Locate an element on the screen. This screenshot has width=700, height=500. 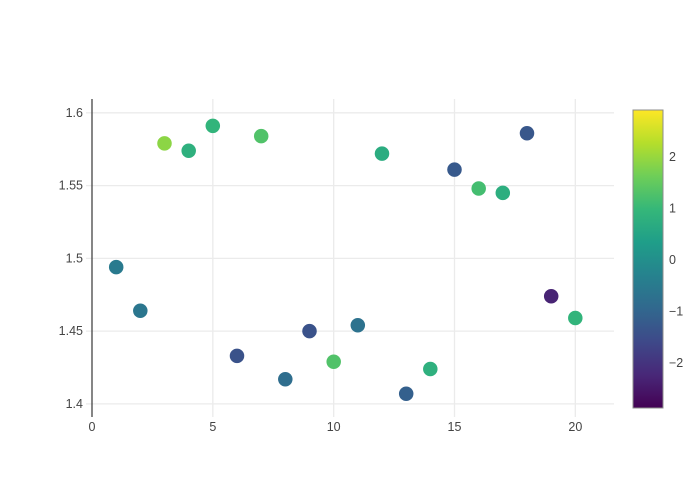
x-axis-tick-label: 5 is located at coordinates (212, 427).